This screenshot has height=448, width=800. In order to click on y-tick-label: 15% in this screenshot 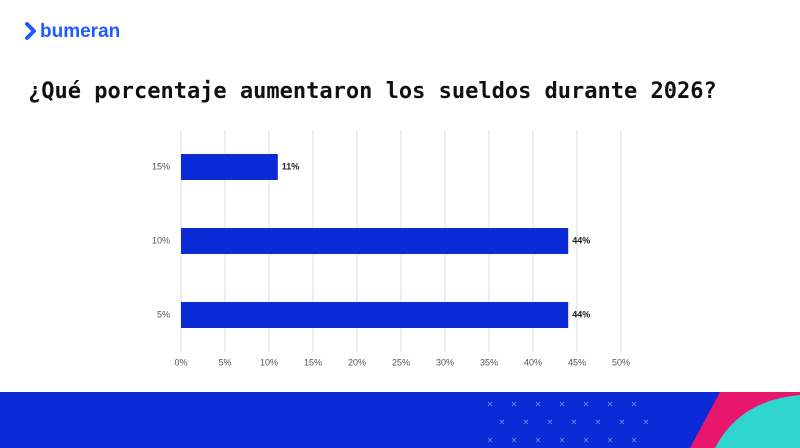, I will do `click(161, 166)`.